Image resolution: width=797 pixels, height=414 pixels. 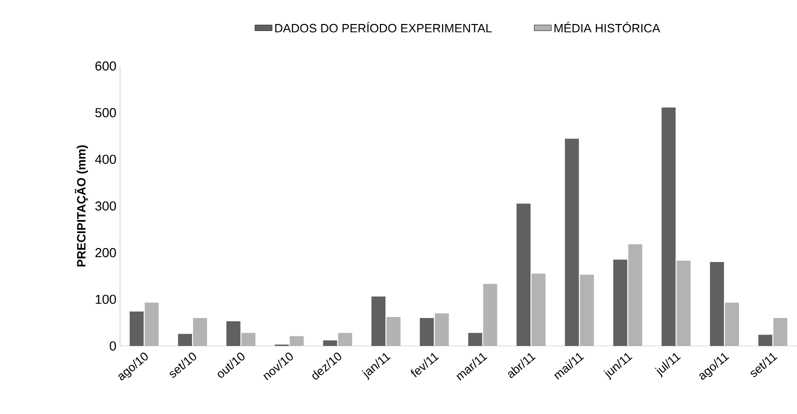 What do you see at coordinates (105, 66) in the screenshot?
I see `y-tick-label: 600` at bounding box center [105, 66].